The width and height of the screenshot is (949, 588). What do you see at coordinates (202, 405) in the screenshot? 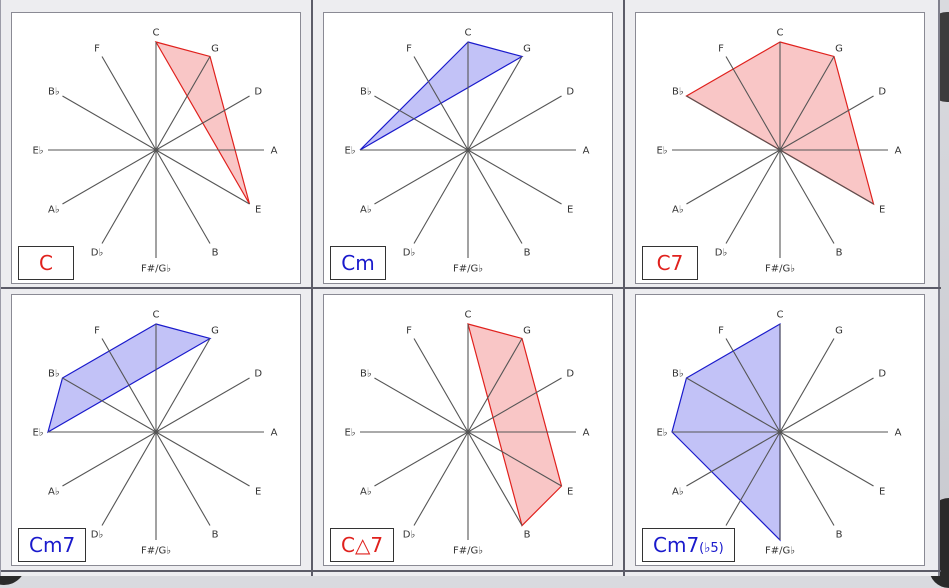
I see `spoke-d` at bounding box center [202, 405].